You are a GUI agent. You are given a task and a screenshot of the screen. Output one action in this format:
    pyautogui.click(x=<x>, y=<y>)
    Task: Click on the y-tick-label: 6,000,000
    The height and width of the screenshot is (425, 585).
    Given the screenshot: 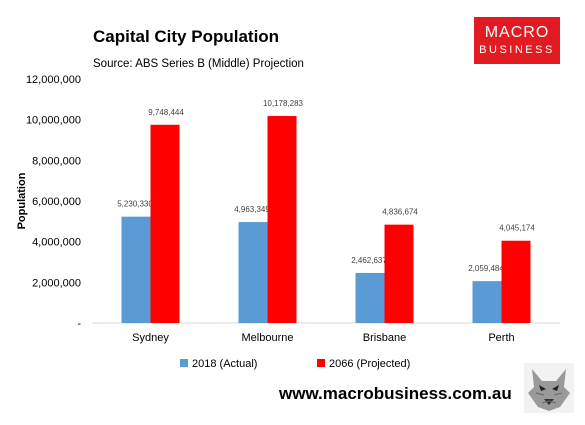 What is the action you would take?
    pyautogui.click(x=56, y=202)
    